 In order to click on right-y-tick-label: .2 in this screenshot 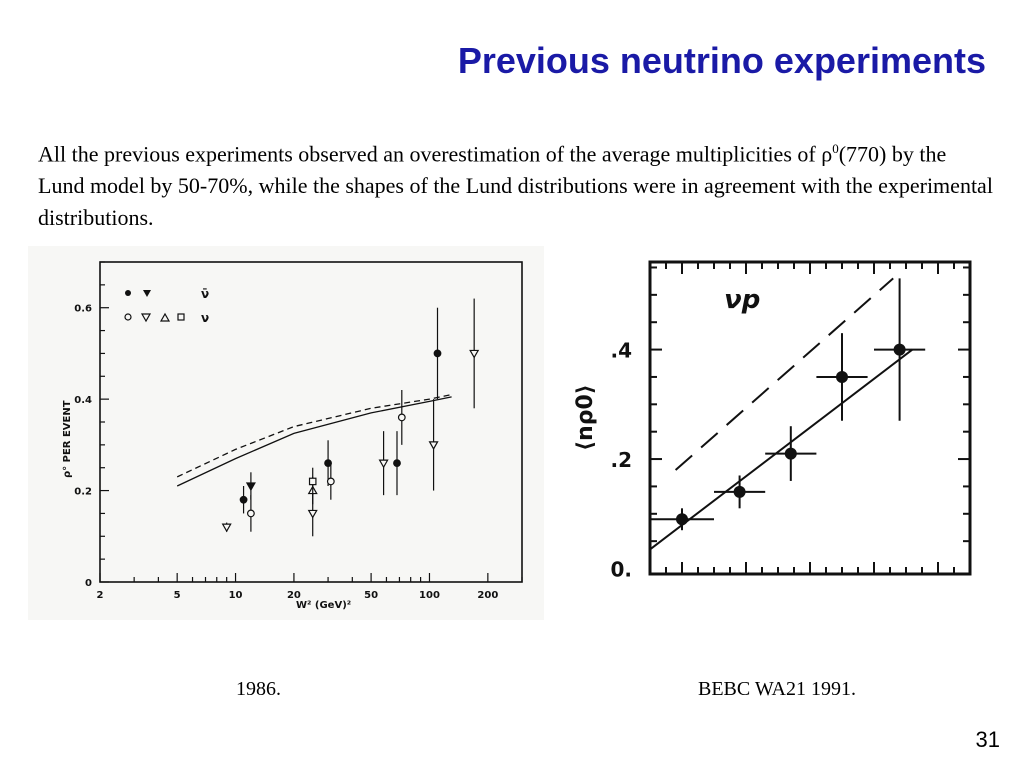, I will do `click(621, 460)`.